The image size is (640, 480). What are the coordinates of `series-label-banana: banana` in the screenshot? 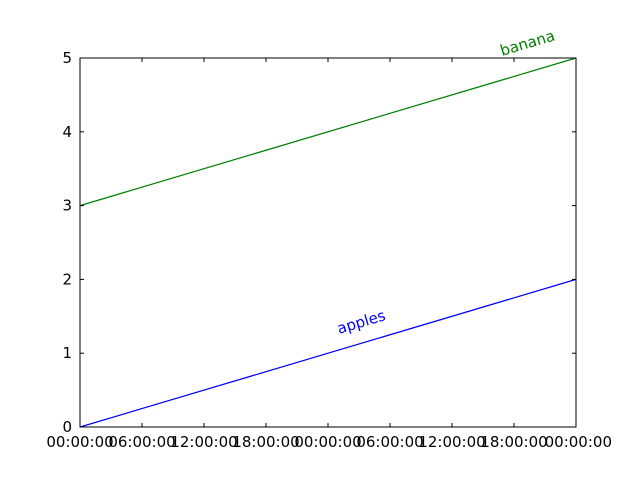 It's located at (527, 43).